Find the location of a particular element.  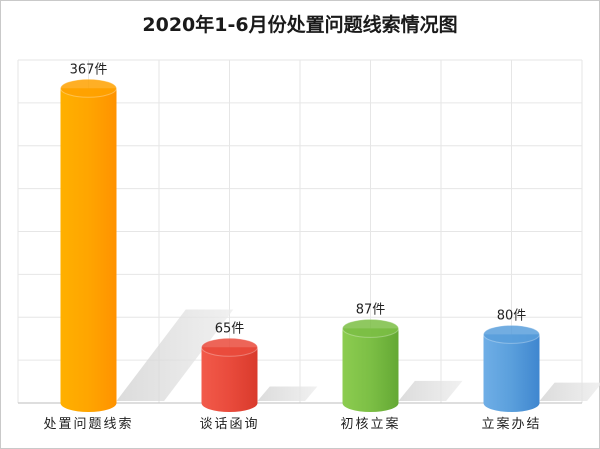

chart-title: 2020年1-6月份处置问题线索情况图 is located at coordinates (300, 25).